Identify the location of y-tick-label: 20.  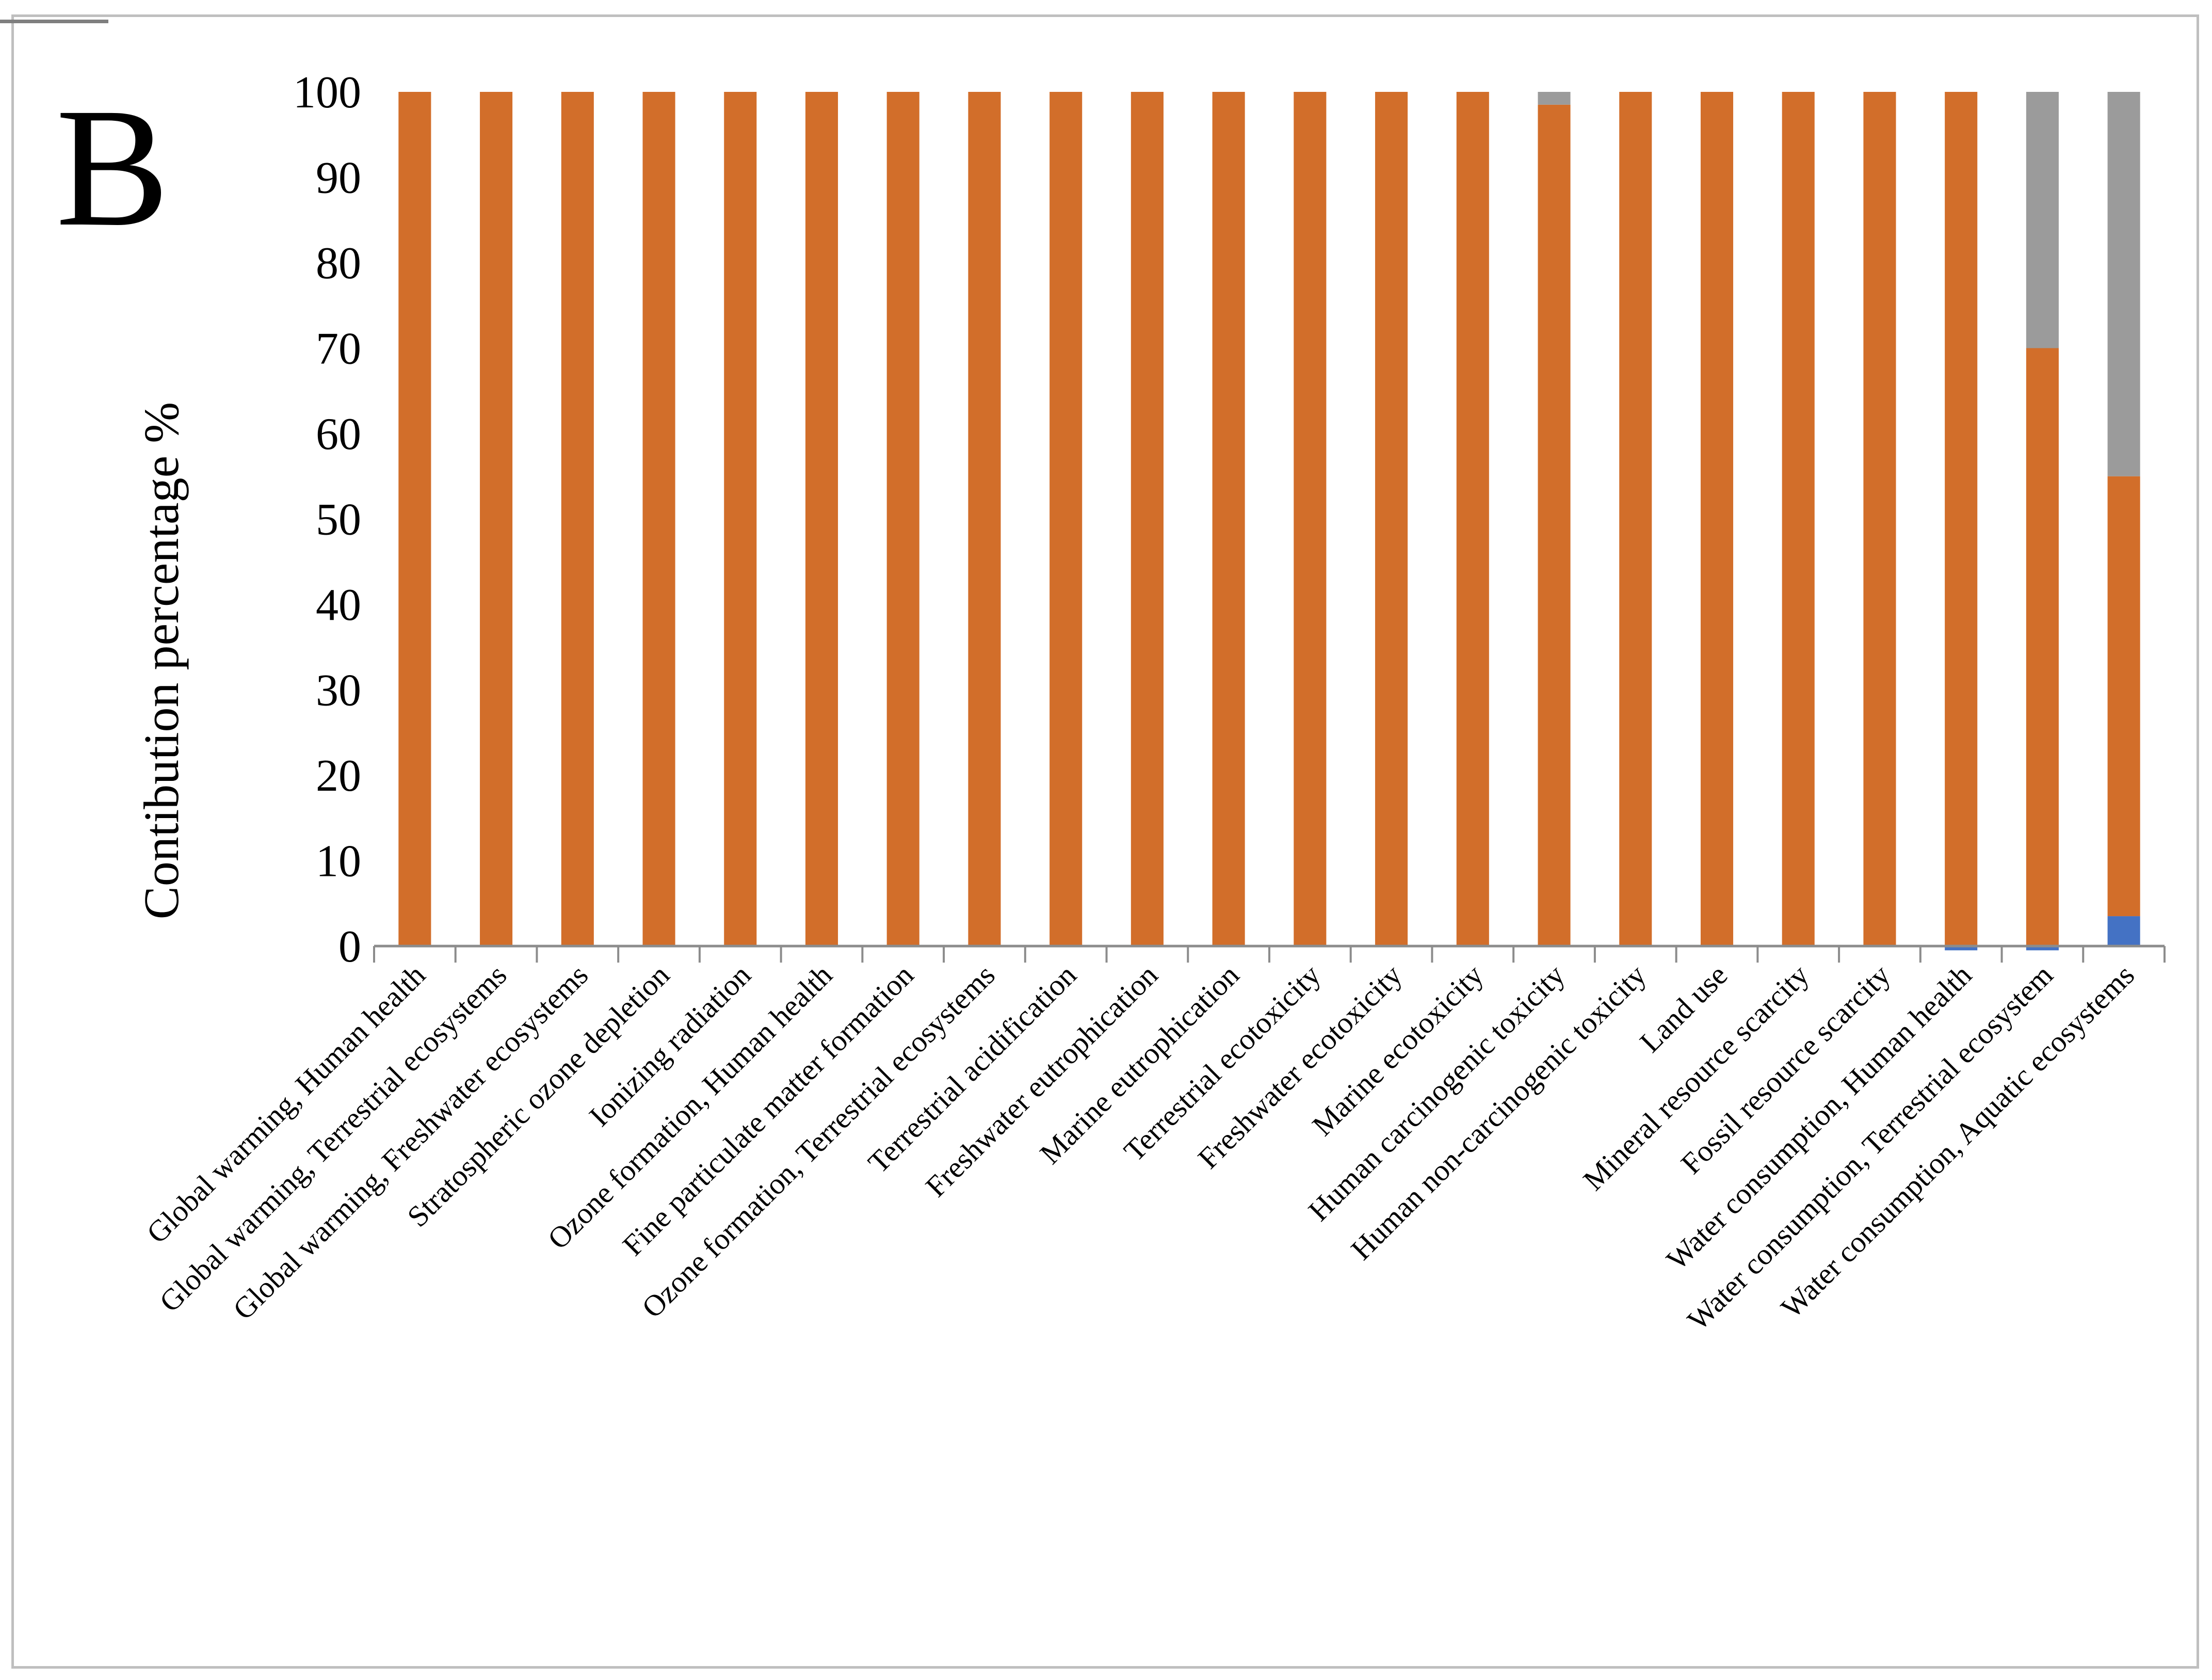
(339, 776).